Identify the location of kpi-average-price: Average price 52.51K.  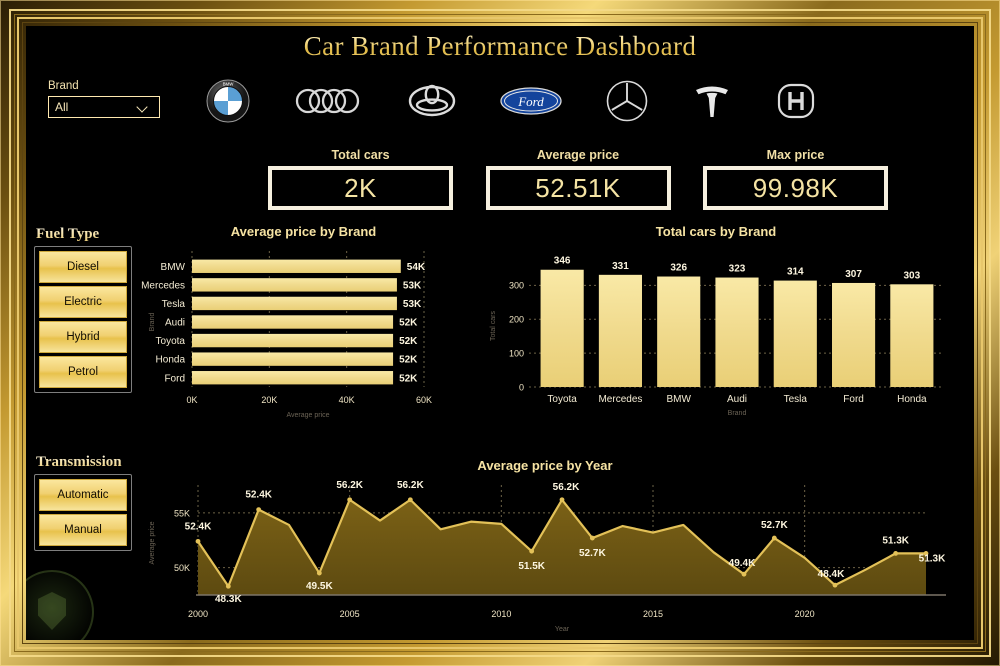
(578, 183).